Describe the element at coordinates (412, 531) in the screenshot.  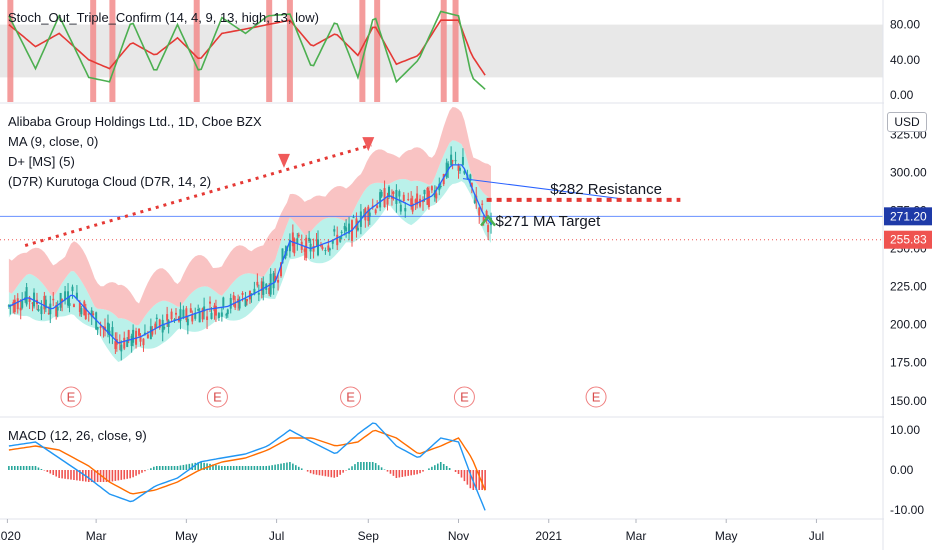
I see `time-axis: 2020 Mar May Jul Sep Nov 2021 Mar May Jul` at that location.